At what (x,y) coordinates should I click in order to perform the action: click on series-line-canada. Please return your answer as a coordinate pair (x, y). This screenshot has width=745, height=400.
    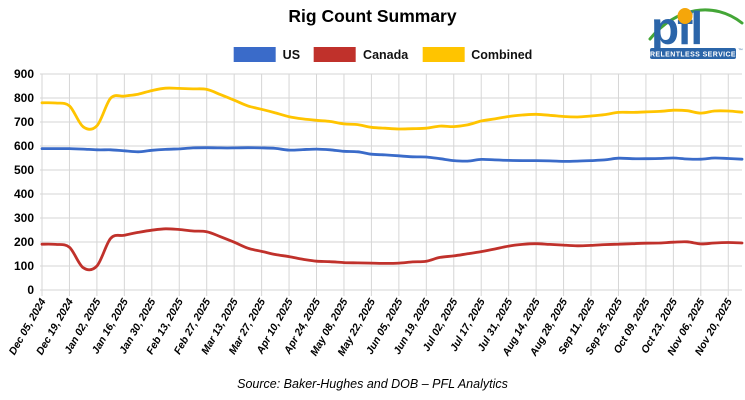
    Looking at the image, I should click on (392, 249).